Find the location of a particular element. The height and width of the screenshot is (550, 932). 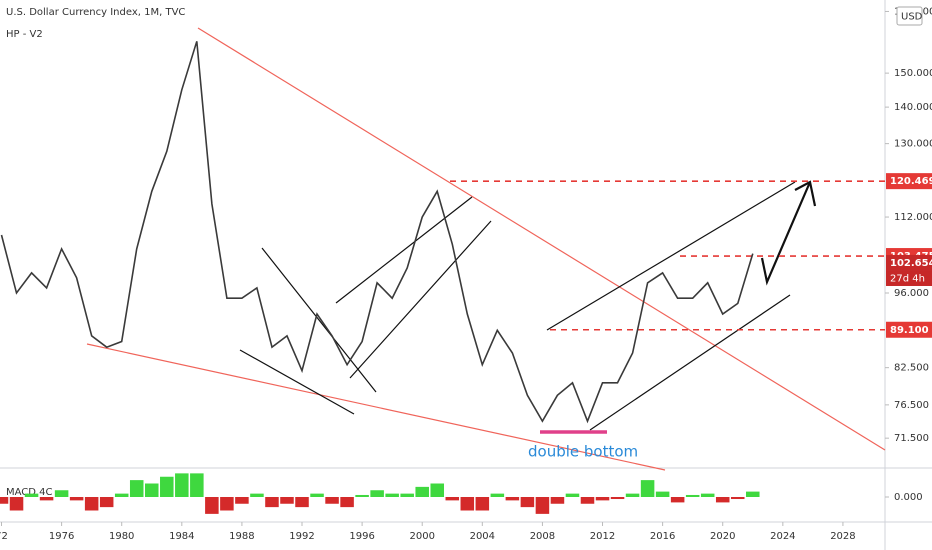

x-tick-label: 2012 is located at coordinates (602, 536).